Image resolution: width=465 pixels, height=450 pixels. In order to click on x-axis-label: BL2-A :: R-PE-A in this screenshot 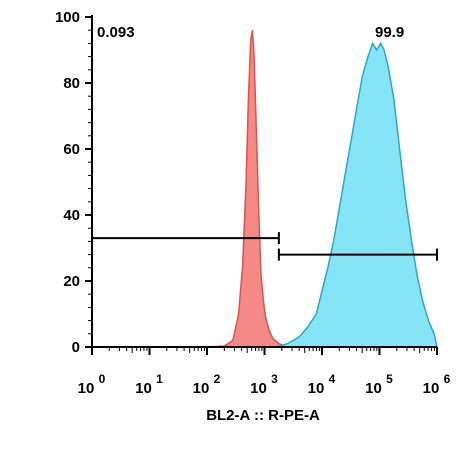, I will do `click(263, 415)`.